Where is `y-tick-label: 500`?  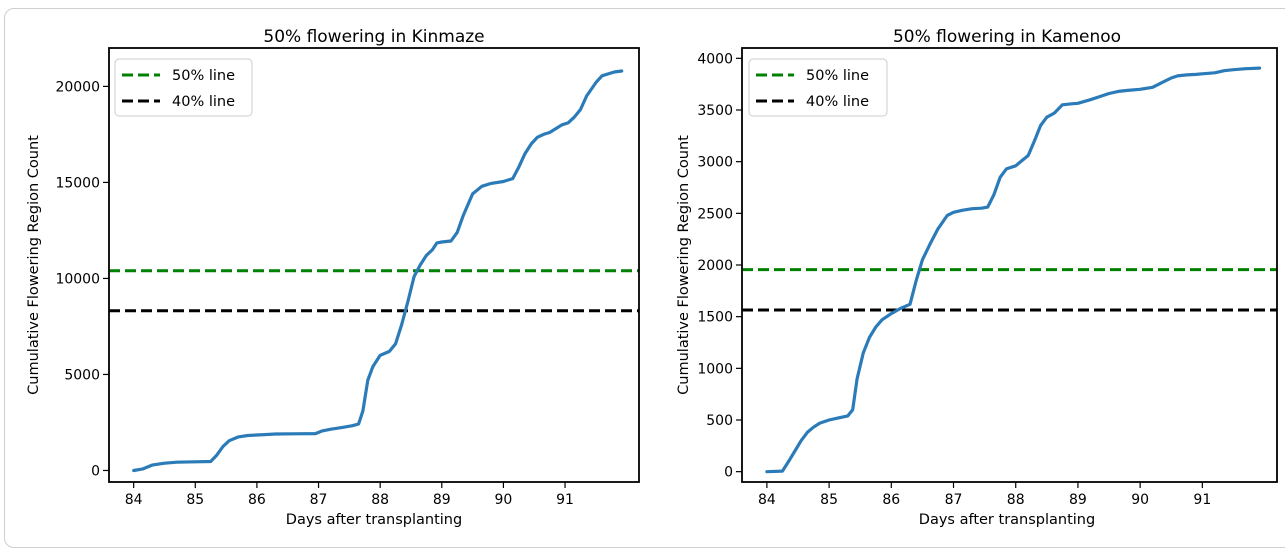
y-tick-label: 500 is located at coordinates (719, 421).